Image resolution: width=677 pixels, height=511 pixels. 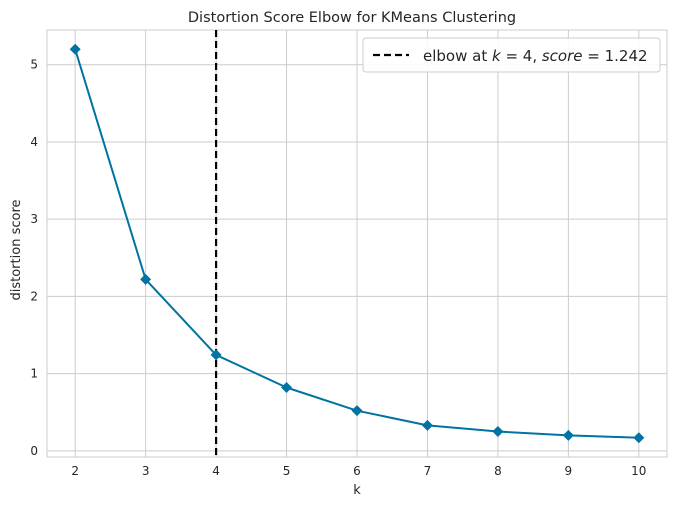 I want to click on y-tick-label: 3, so click(x=34, y=219).